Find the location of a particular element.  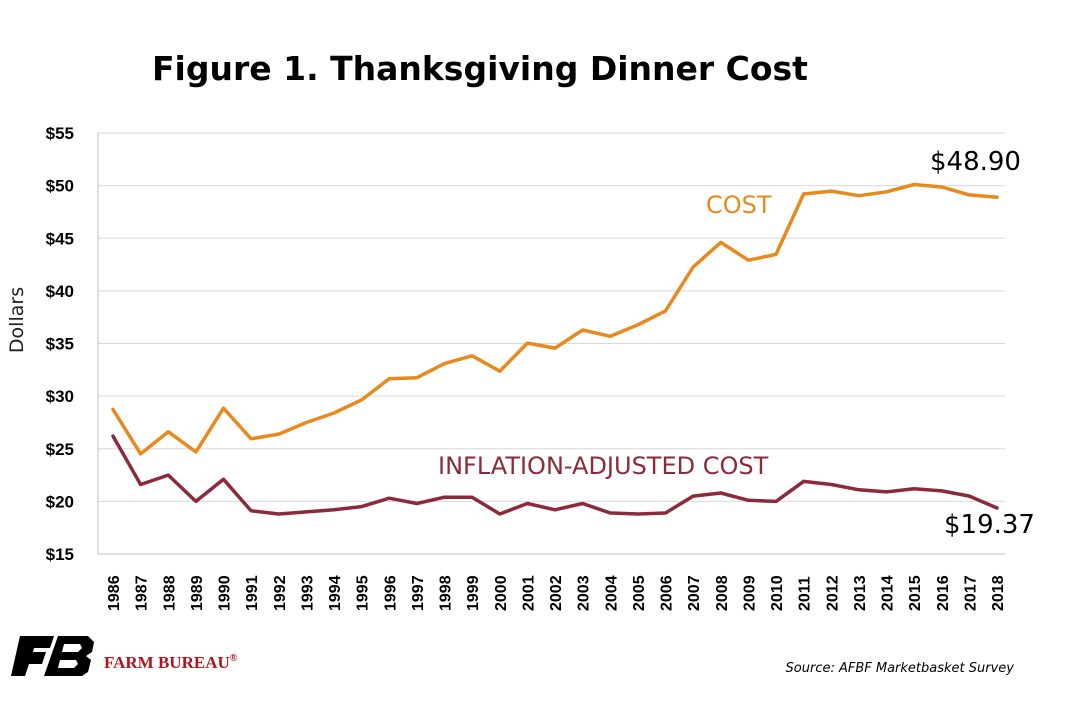

end-label-inflation-adjusted: $19.37 is located at coordinates (989, 525).